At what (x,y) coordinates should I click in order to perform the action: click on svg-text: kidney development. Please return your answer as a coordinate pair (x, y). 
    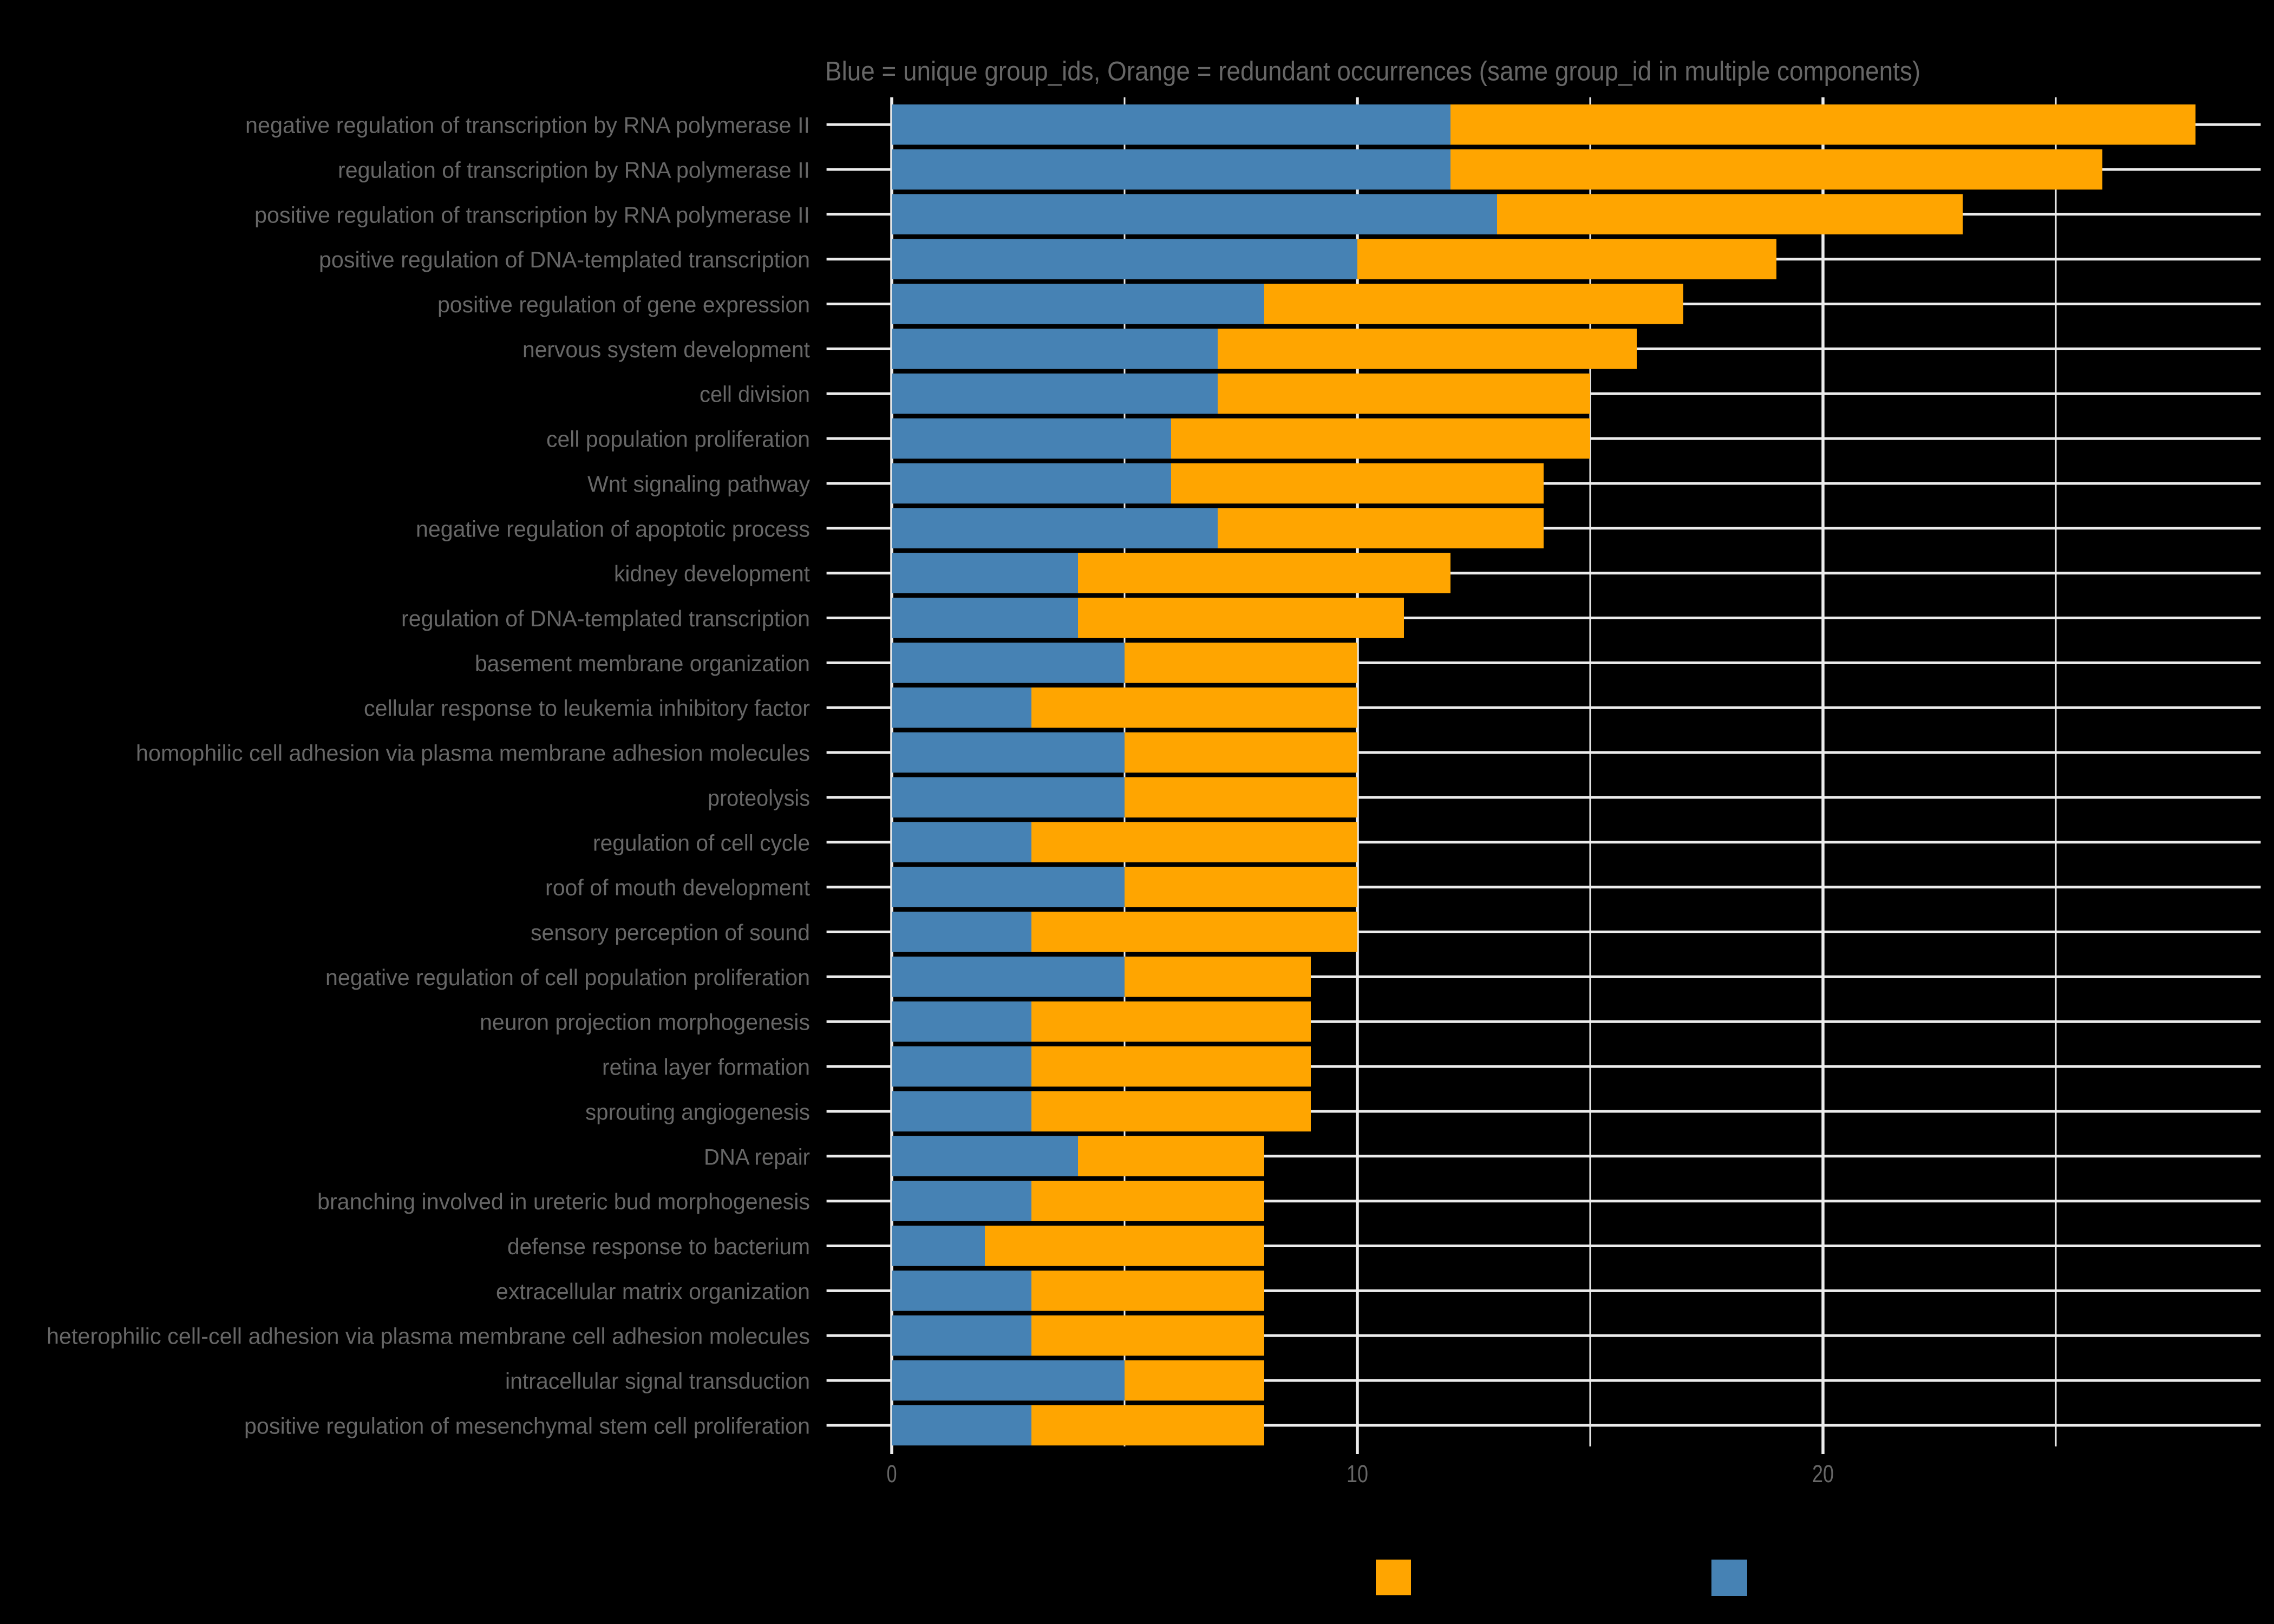
    Looking at the image, I should click on (712, 574).